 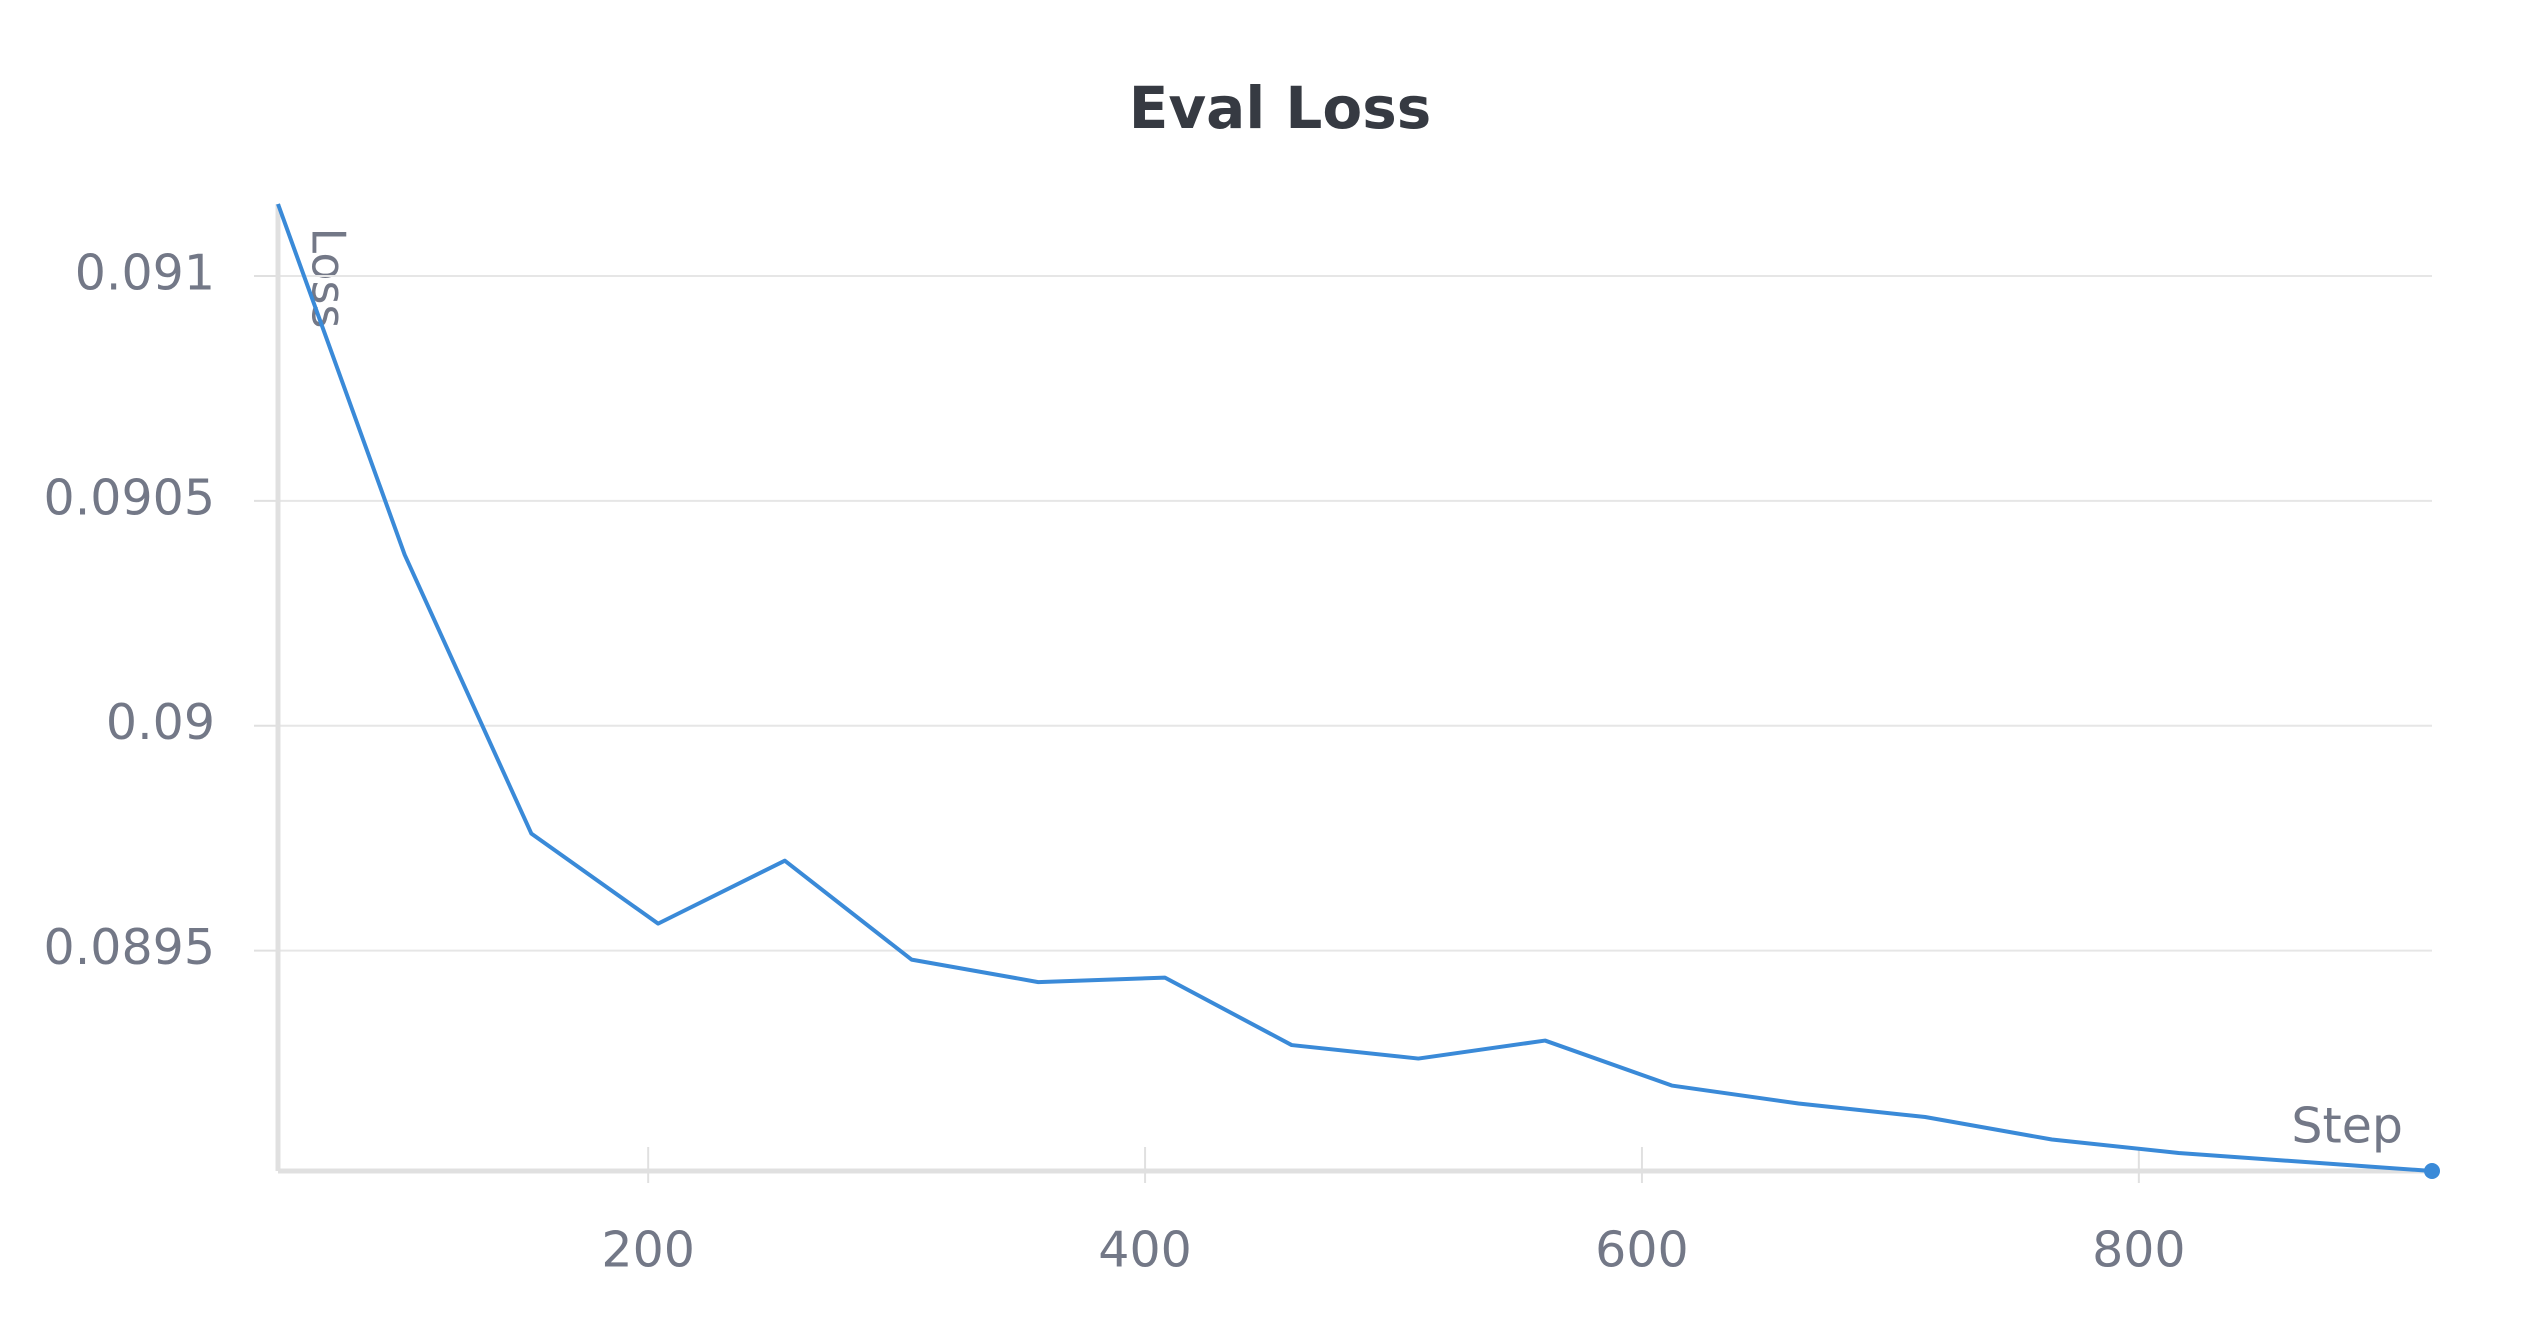 What do you see at coordinates (648, 1250) in the screenshot?
I see `x-tick-label: 200` at bounding box center [648, 1250].